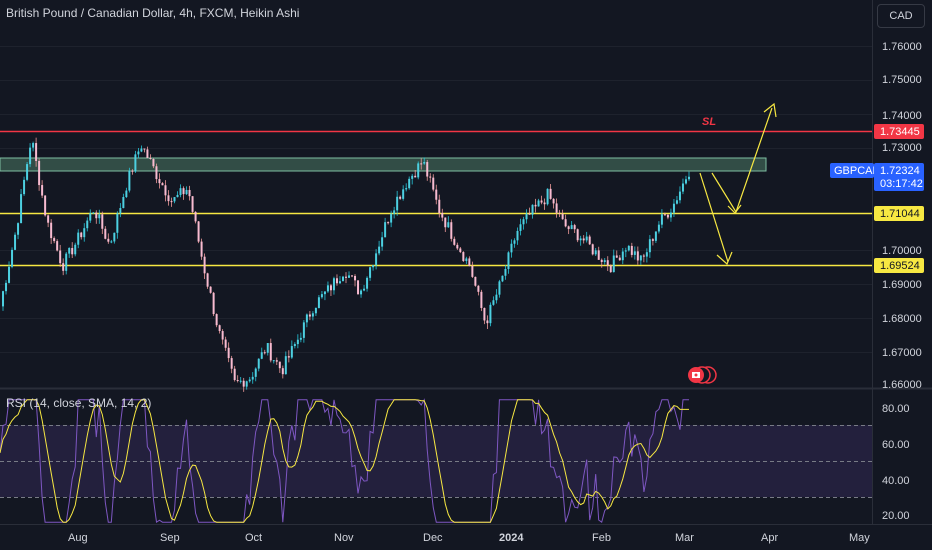 This screenshot has height=550, width=932. What do you see at coordinates (902, 319) in the screenshot?
I see `price-tick: 1.68000` at bounding box center [902, 319].